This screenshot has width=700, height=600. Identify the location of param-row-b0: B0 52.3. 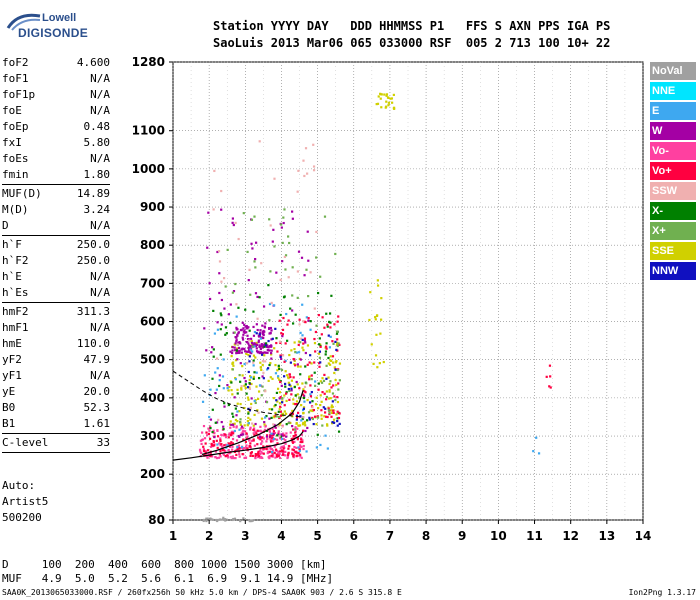
(56, 408).